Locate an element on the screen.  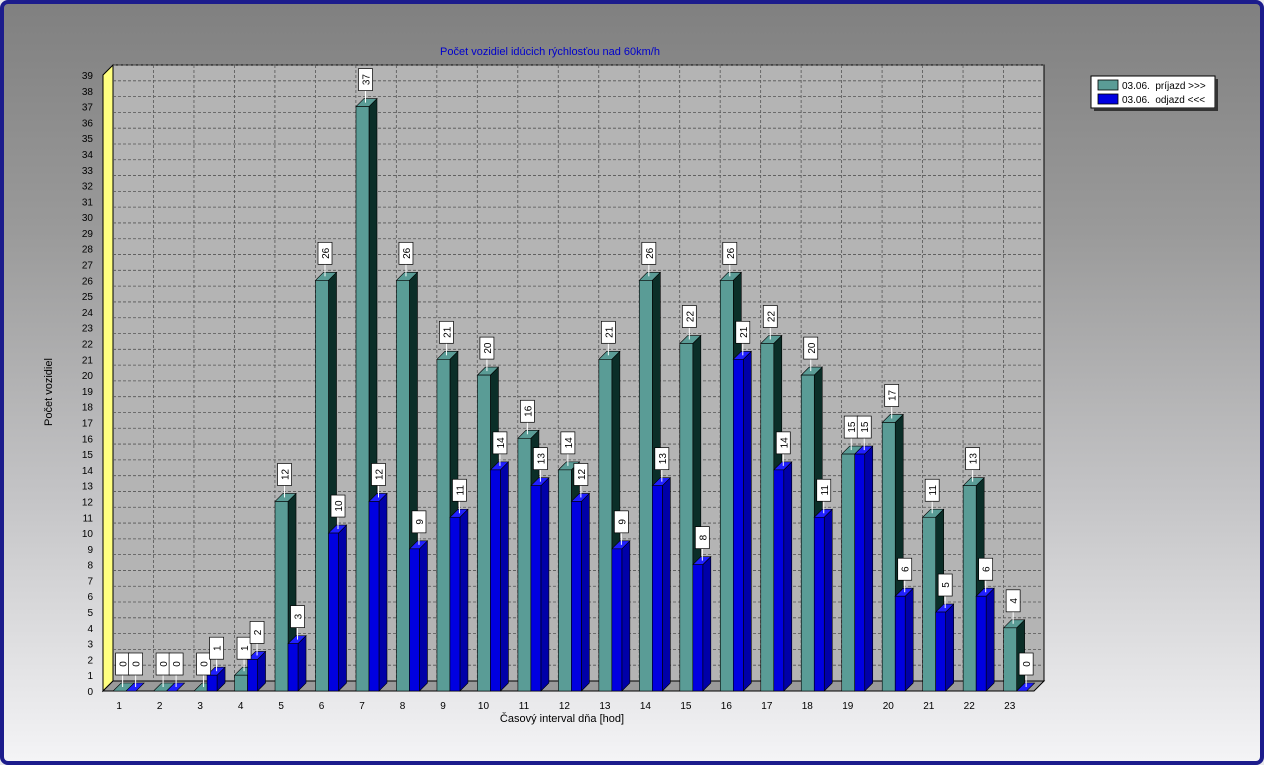
y-tick-label: 17 is located at coordinates (88, 423).